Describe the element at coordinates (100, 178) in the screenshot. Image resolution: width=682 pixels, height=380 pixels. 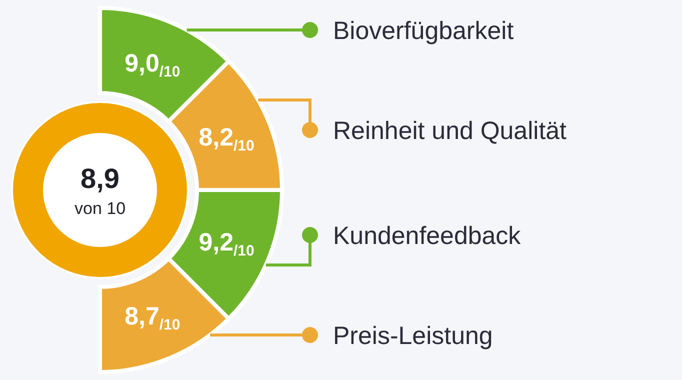
I see `text: 8,9` at that location.